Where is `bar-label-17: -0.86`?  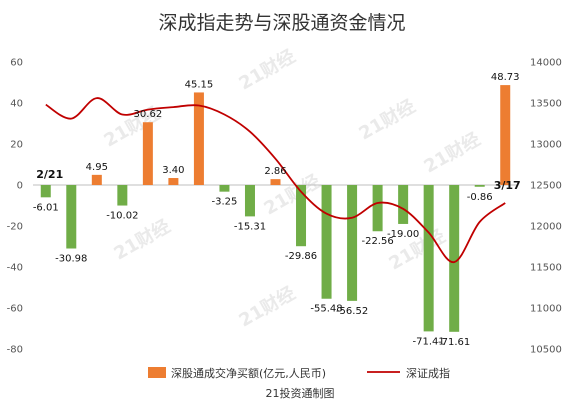 bar-label-17: -0.86 is located at coordinates (480, 197).